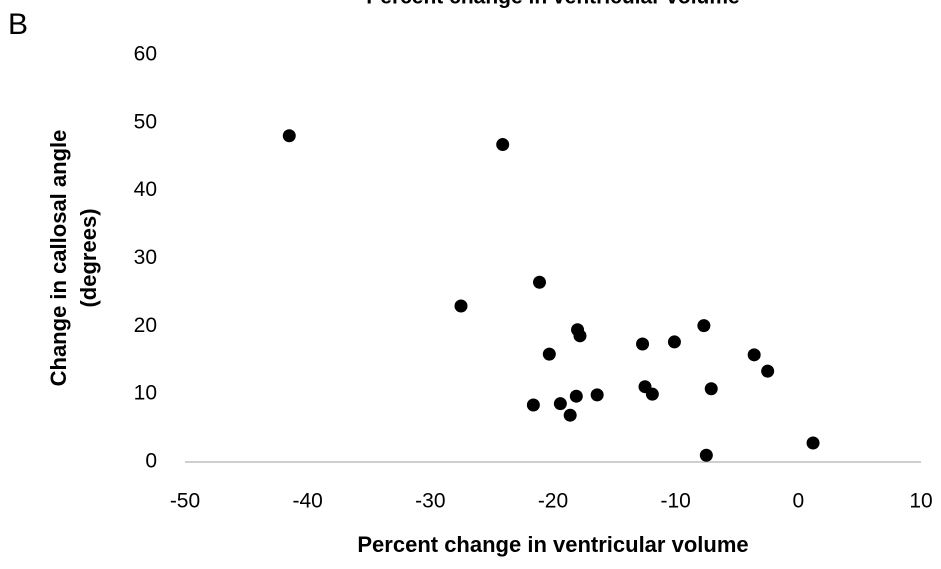 The image size is (941, 569). I want to click on x-tick-label: -30, so click(430, 501).